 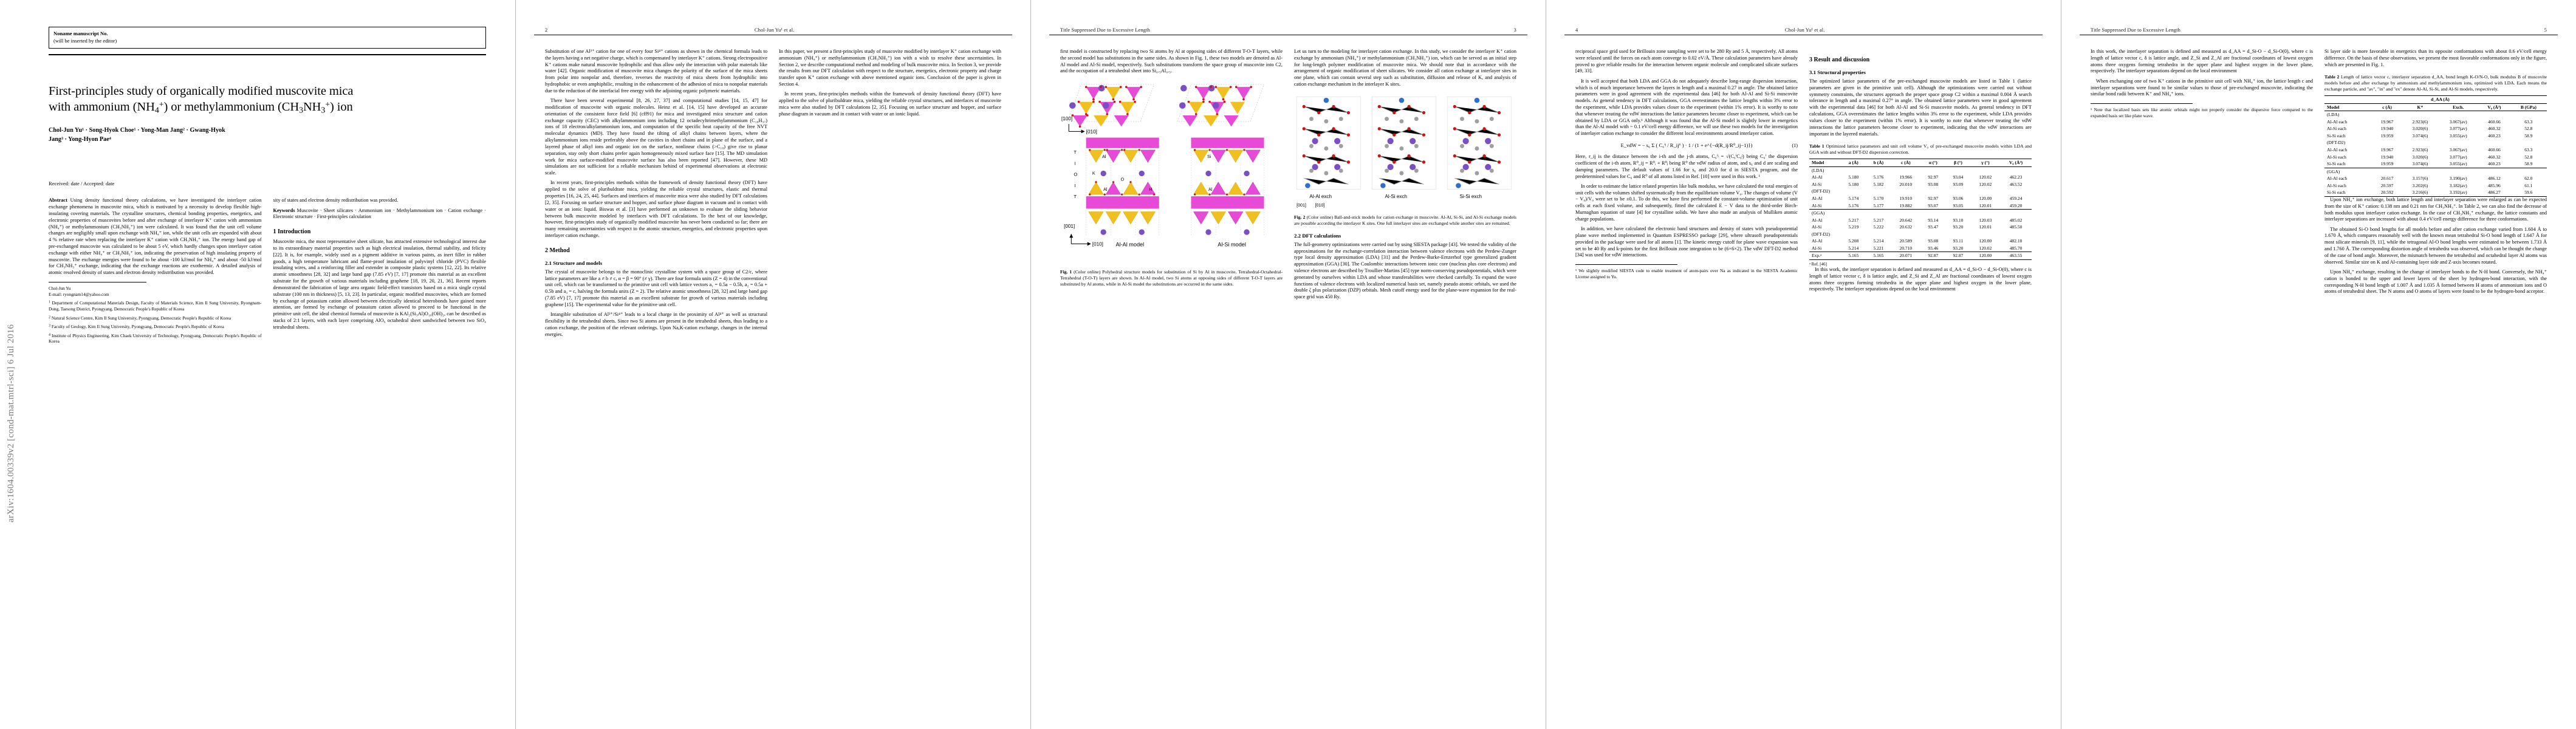 What do you see at coordinates (1818, 170) in the screenshot?
I see `table-1-group-lda: (LDA)` at bounding box center [1818, 170].